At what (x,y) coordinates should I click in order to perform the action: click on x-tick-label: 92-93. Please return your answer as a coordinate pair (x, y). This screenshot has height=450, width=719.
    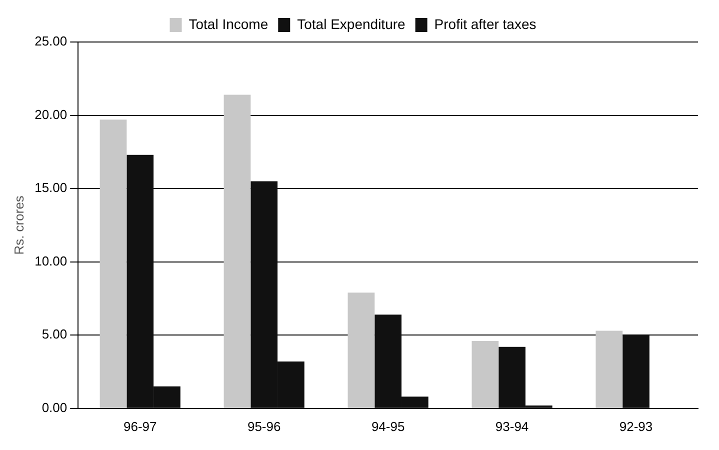
    Looking at the image, I should click on (636, 426).